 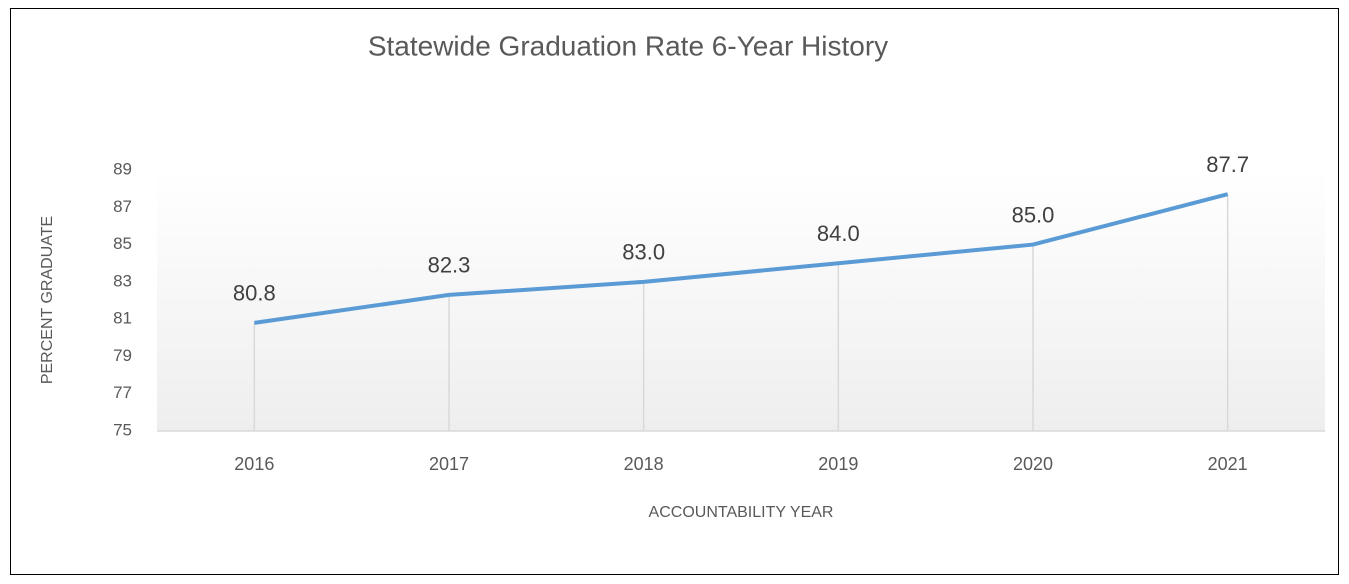 What do you see at coordinates (1227, 164) in the screenshot?
I see `data-label: 87.7` at bounding box center [1227, 164].